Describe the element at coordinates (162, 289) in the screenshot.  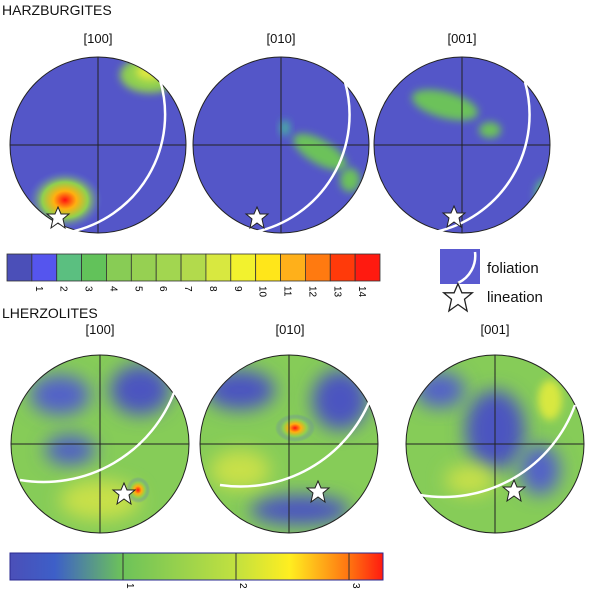
I see `colorbar-tick-label: 6` at that location.